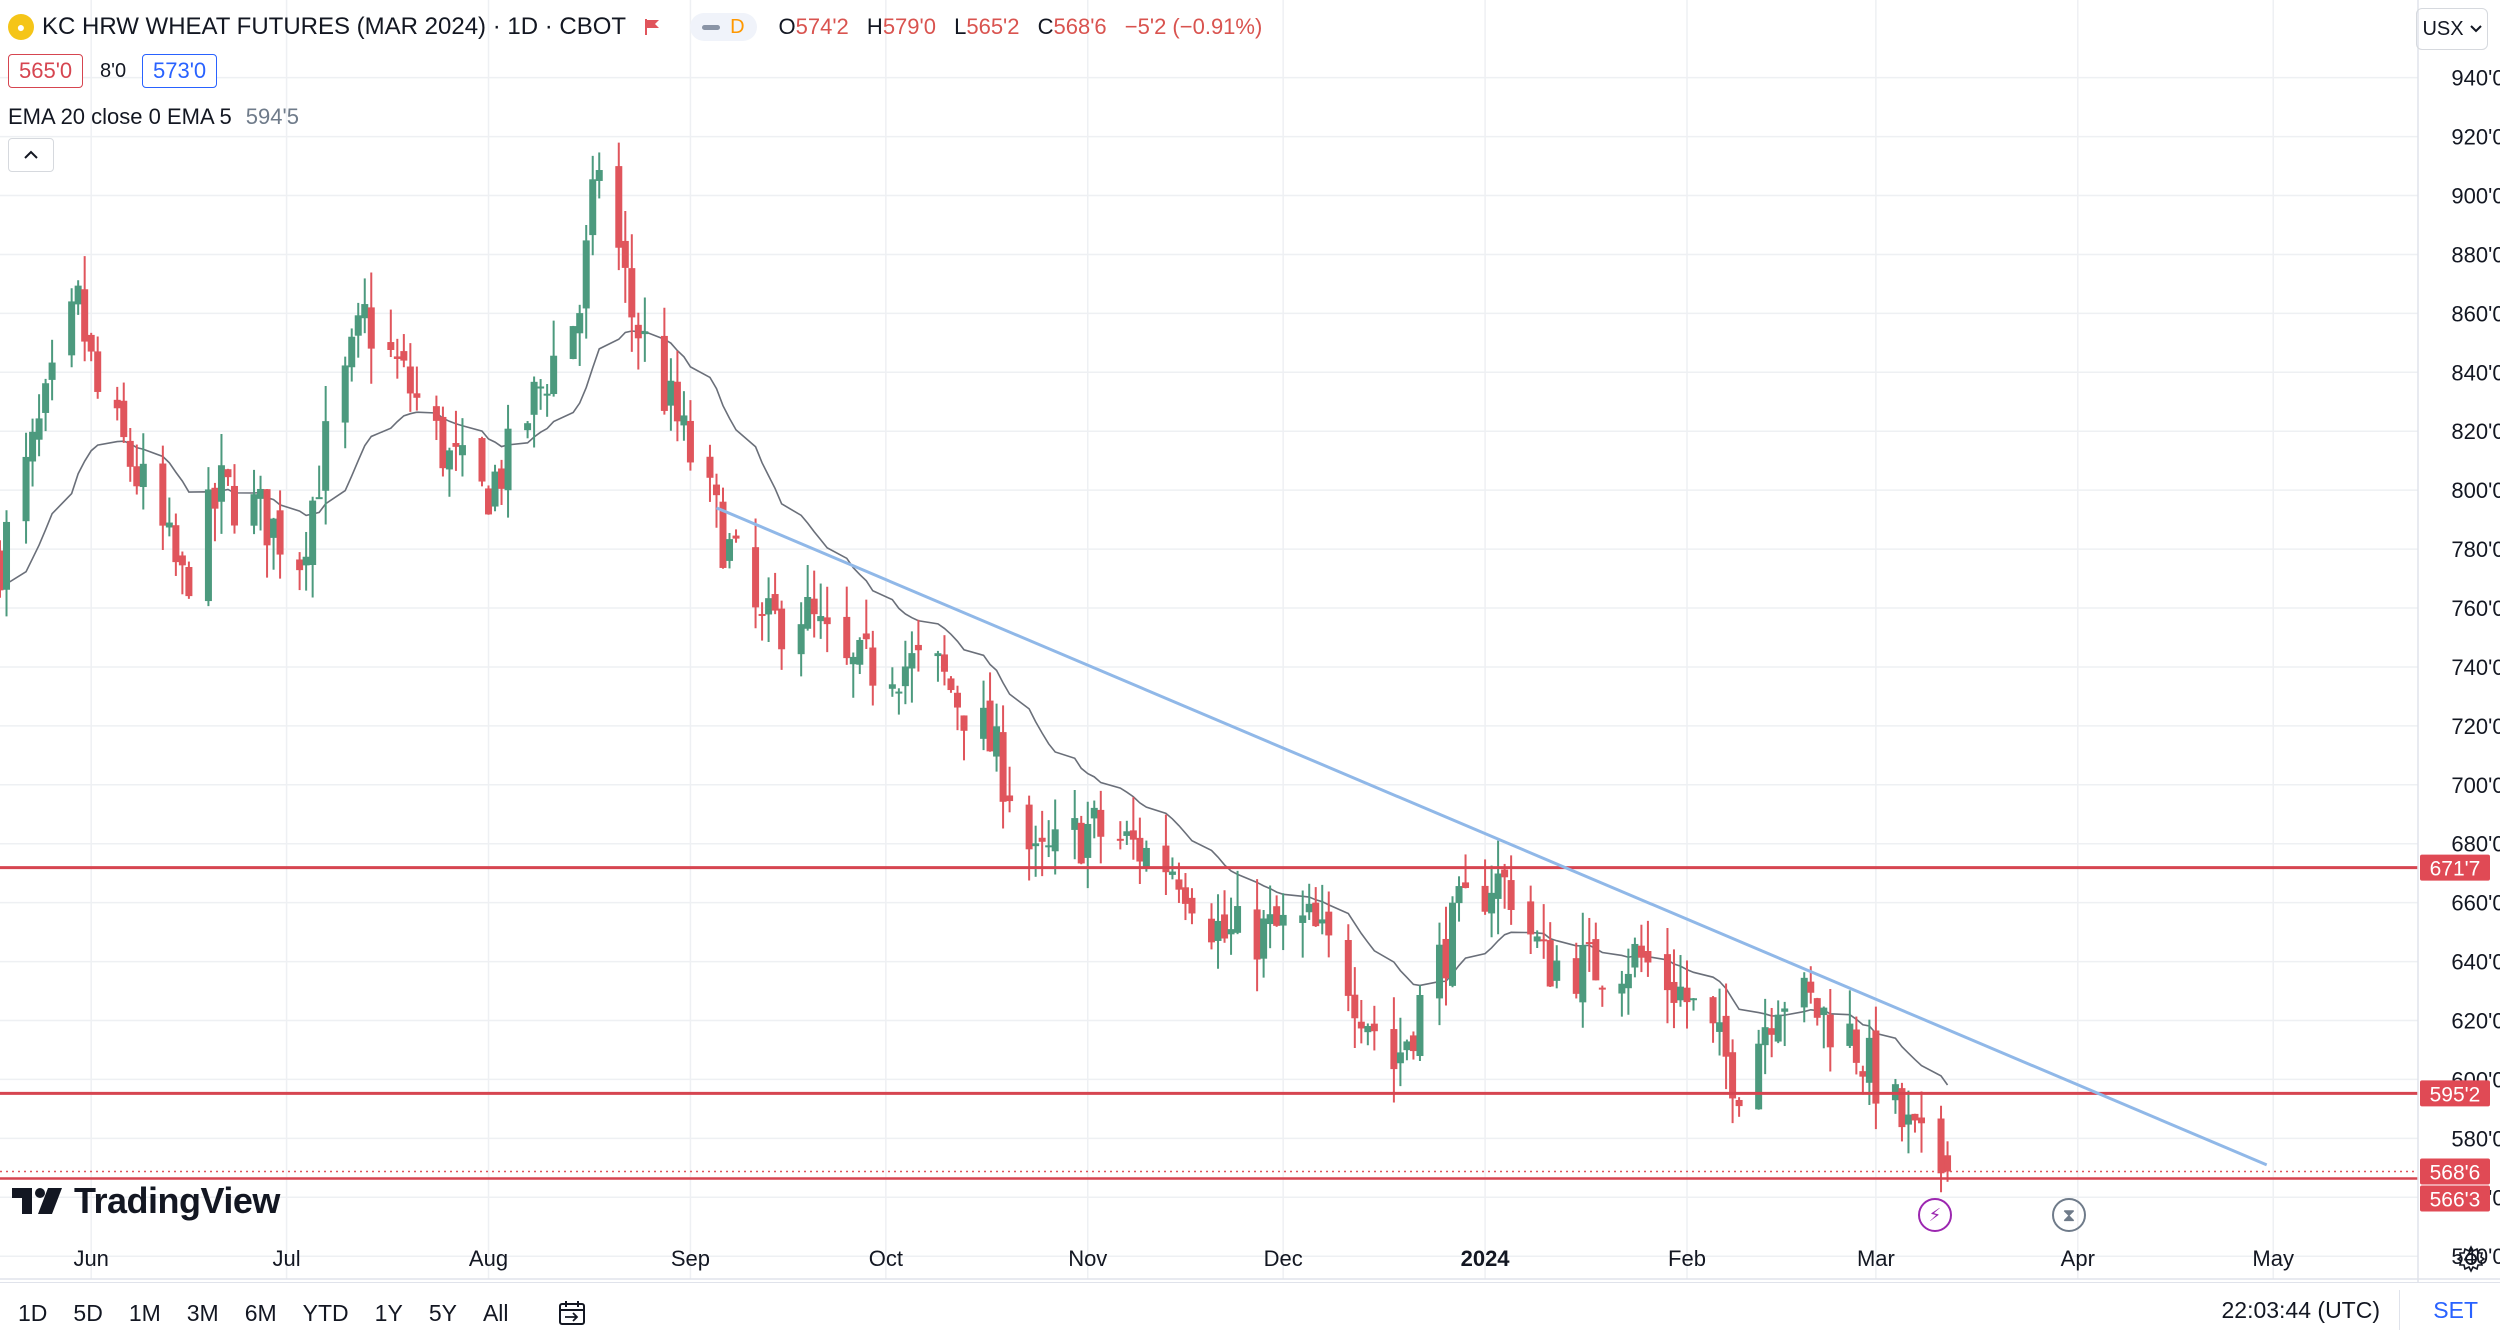  Describe the element at coordinates (2455, 1171) in the screenshot. I see `price-axis-label: 568'6` at that location.